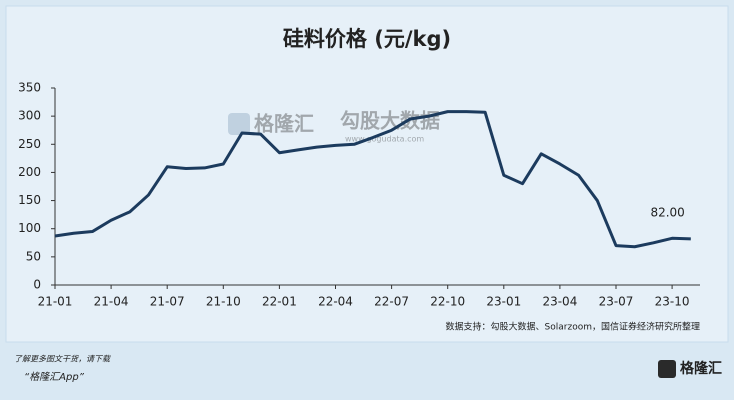 Image resolution: width=734 pixels, height=400 pixels. Describe the element at coordinates (33, 256) in the screenshot. I see `y-tick-label: 50` at that location.